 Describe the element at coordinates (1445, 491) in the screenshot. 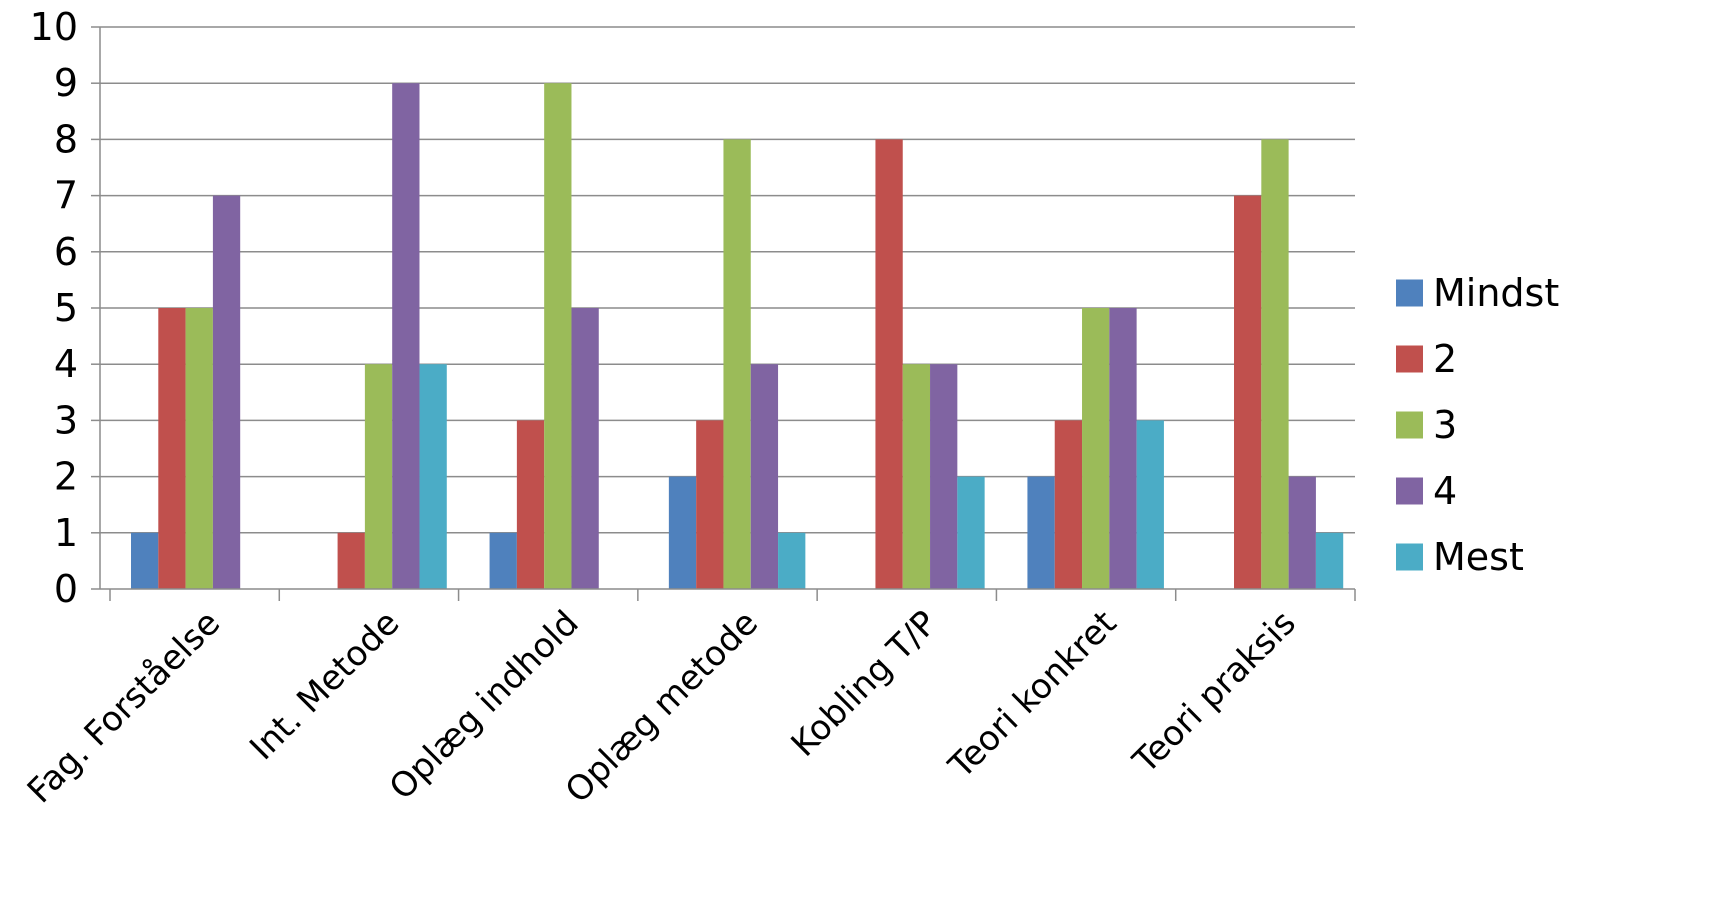

I see `legend-label: 4` at that location.